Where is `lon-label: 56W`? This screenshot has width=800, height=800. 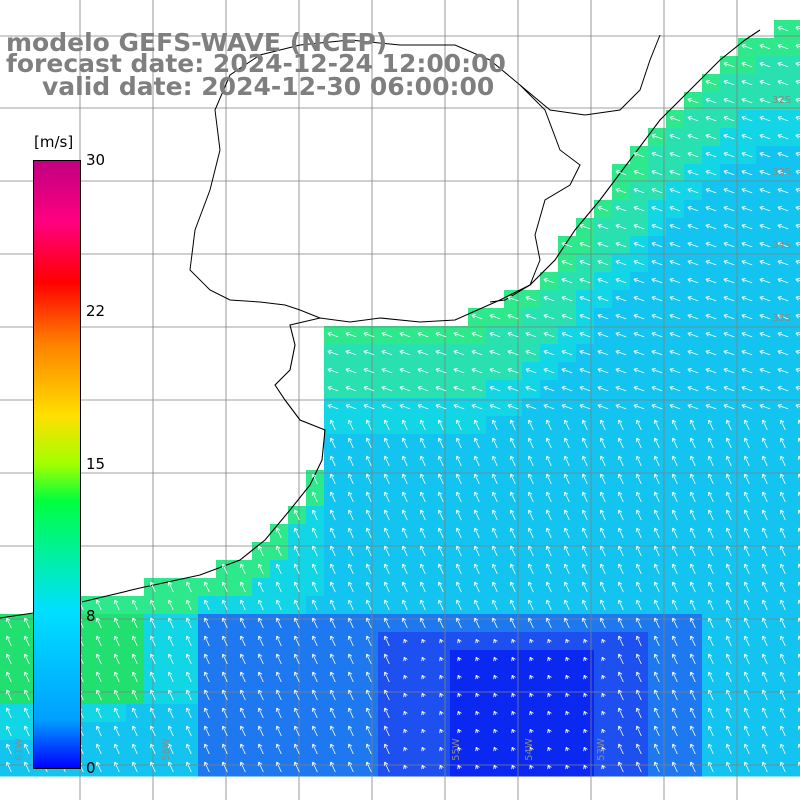 lon-label: 56W is located at coordinates (166, 749).